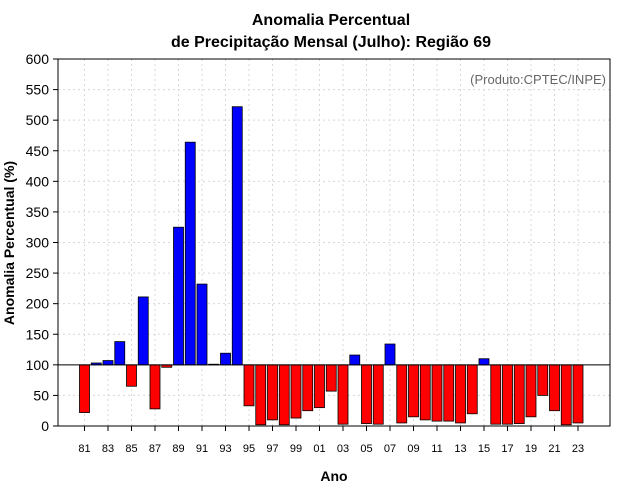 This screenshot has width=640, height=500. I want to click on x-tick-label: 05, so click(366, 449).